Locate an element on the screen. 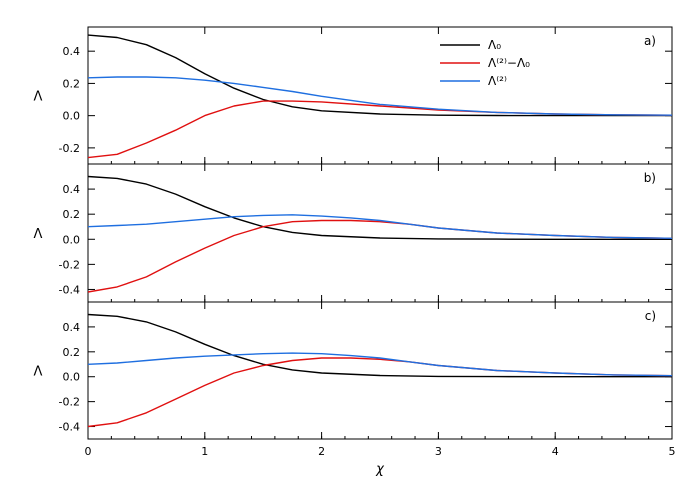  legend-label: Λ⁽²⁾ is located at coordinates (497, 81).